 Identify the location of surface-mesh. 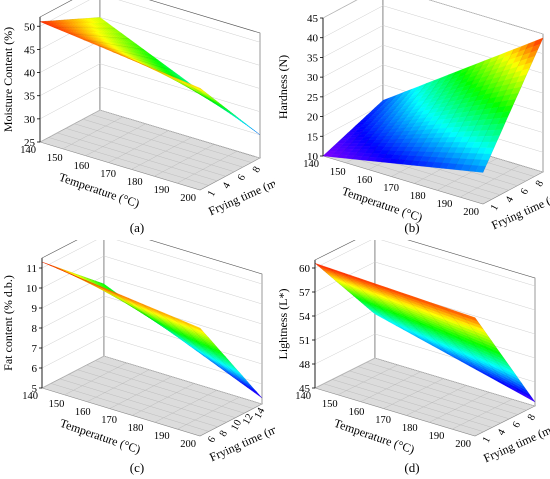
(425, 333).